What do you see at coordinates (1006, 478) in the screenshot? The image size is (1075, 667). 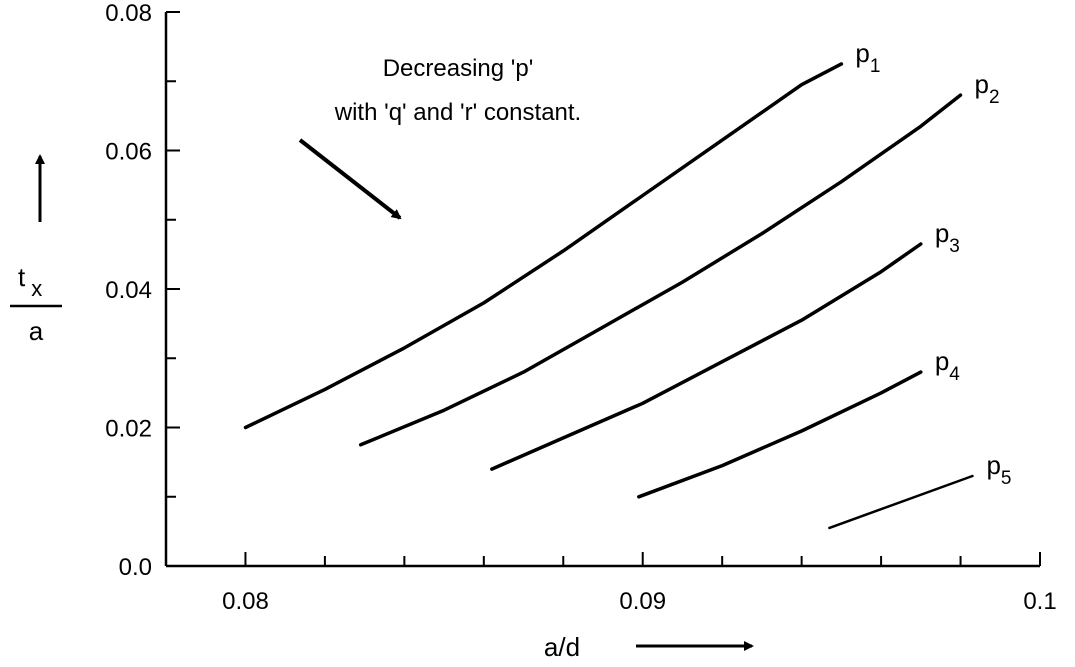 I see `series-label-subscript: 5` at bounding box center [1006, 478].